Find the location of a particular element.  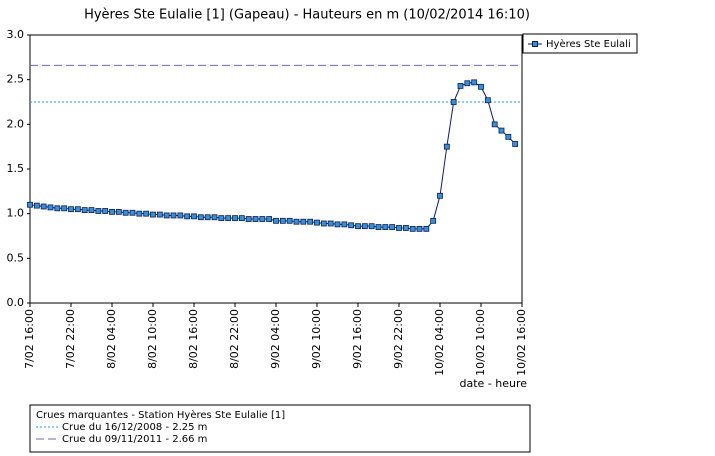

y-tick-label: 1.0 is located at coordinates (16, 213).